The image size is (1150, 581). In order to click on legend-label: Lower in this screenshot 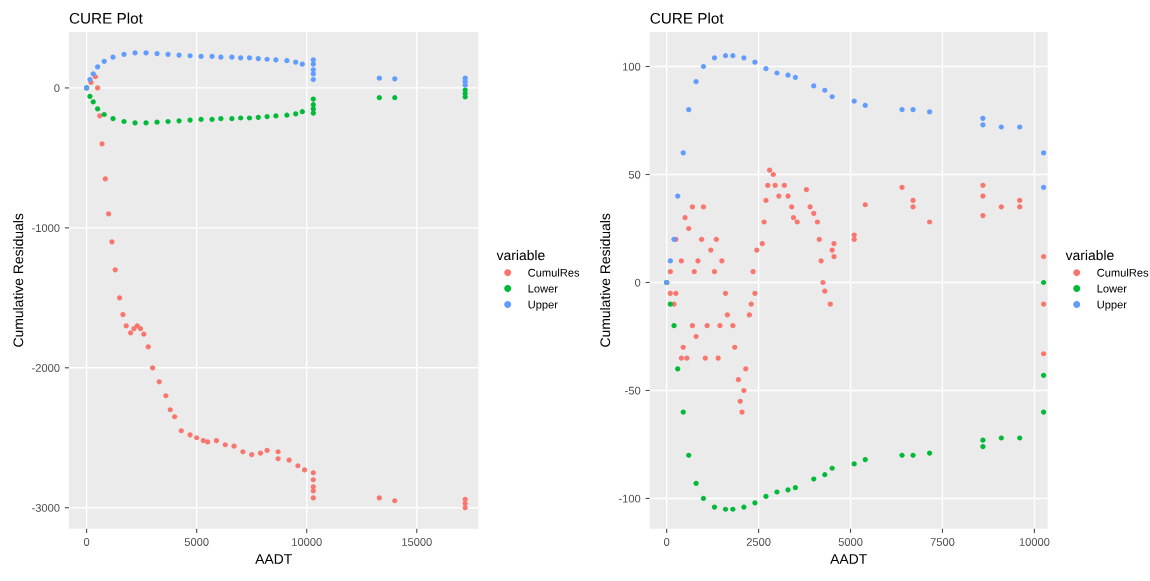, I will do `click(543, 288)`.